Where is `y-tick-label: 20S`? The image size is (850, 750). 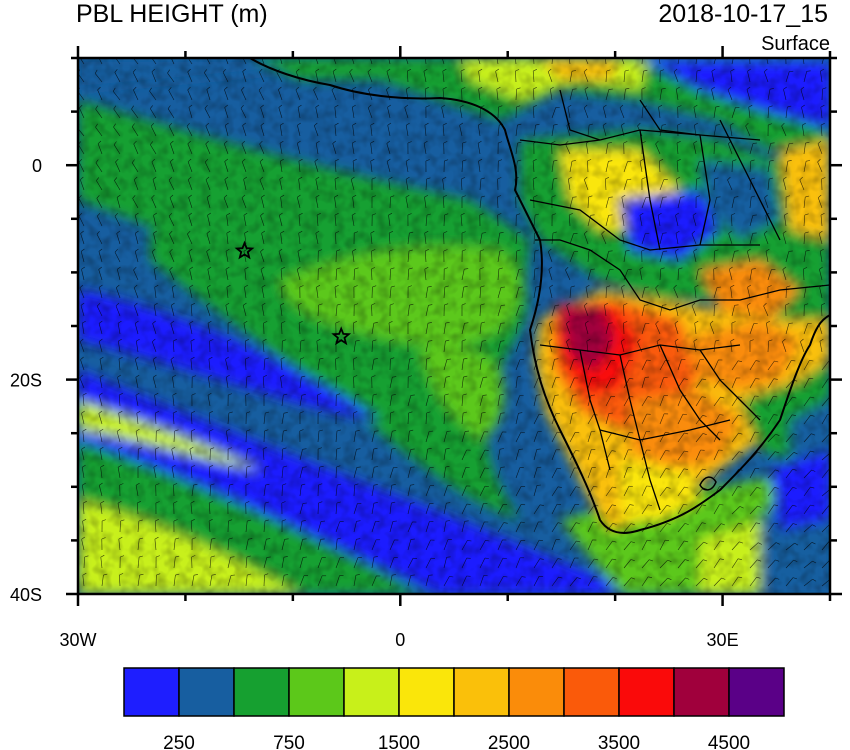 y-tick-label: 20S is located at coordinates (26, 381).